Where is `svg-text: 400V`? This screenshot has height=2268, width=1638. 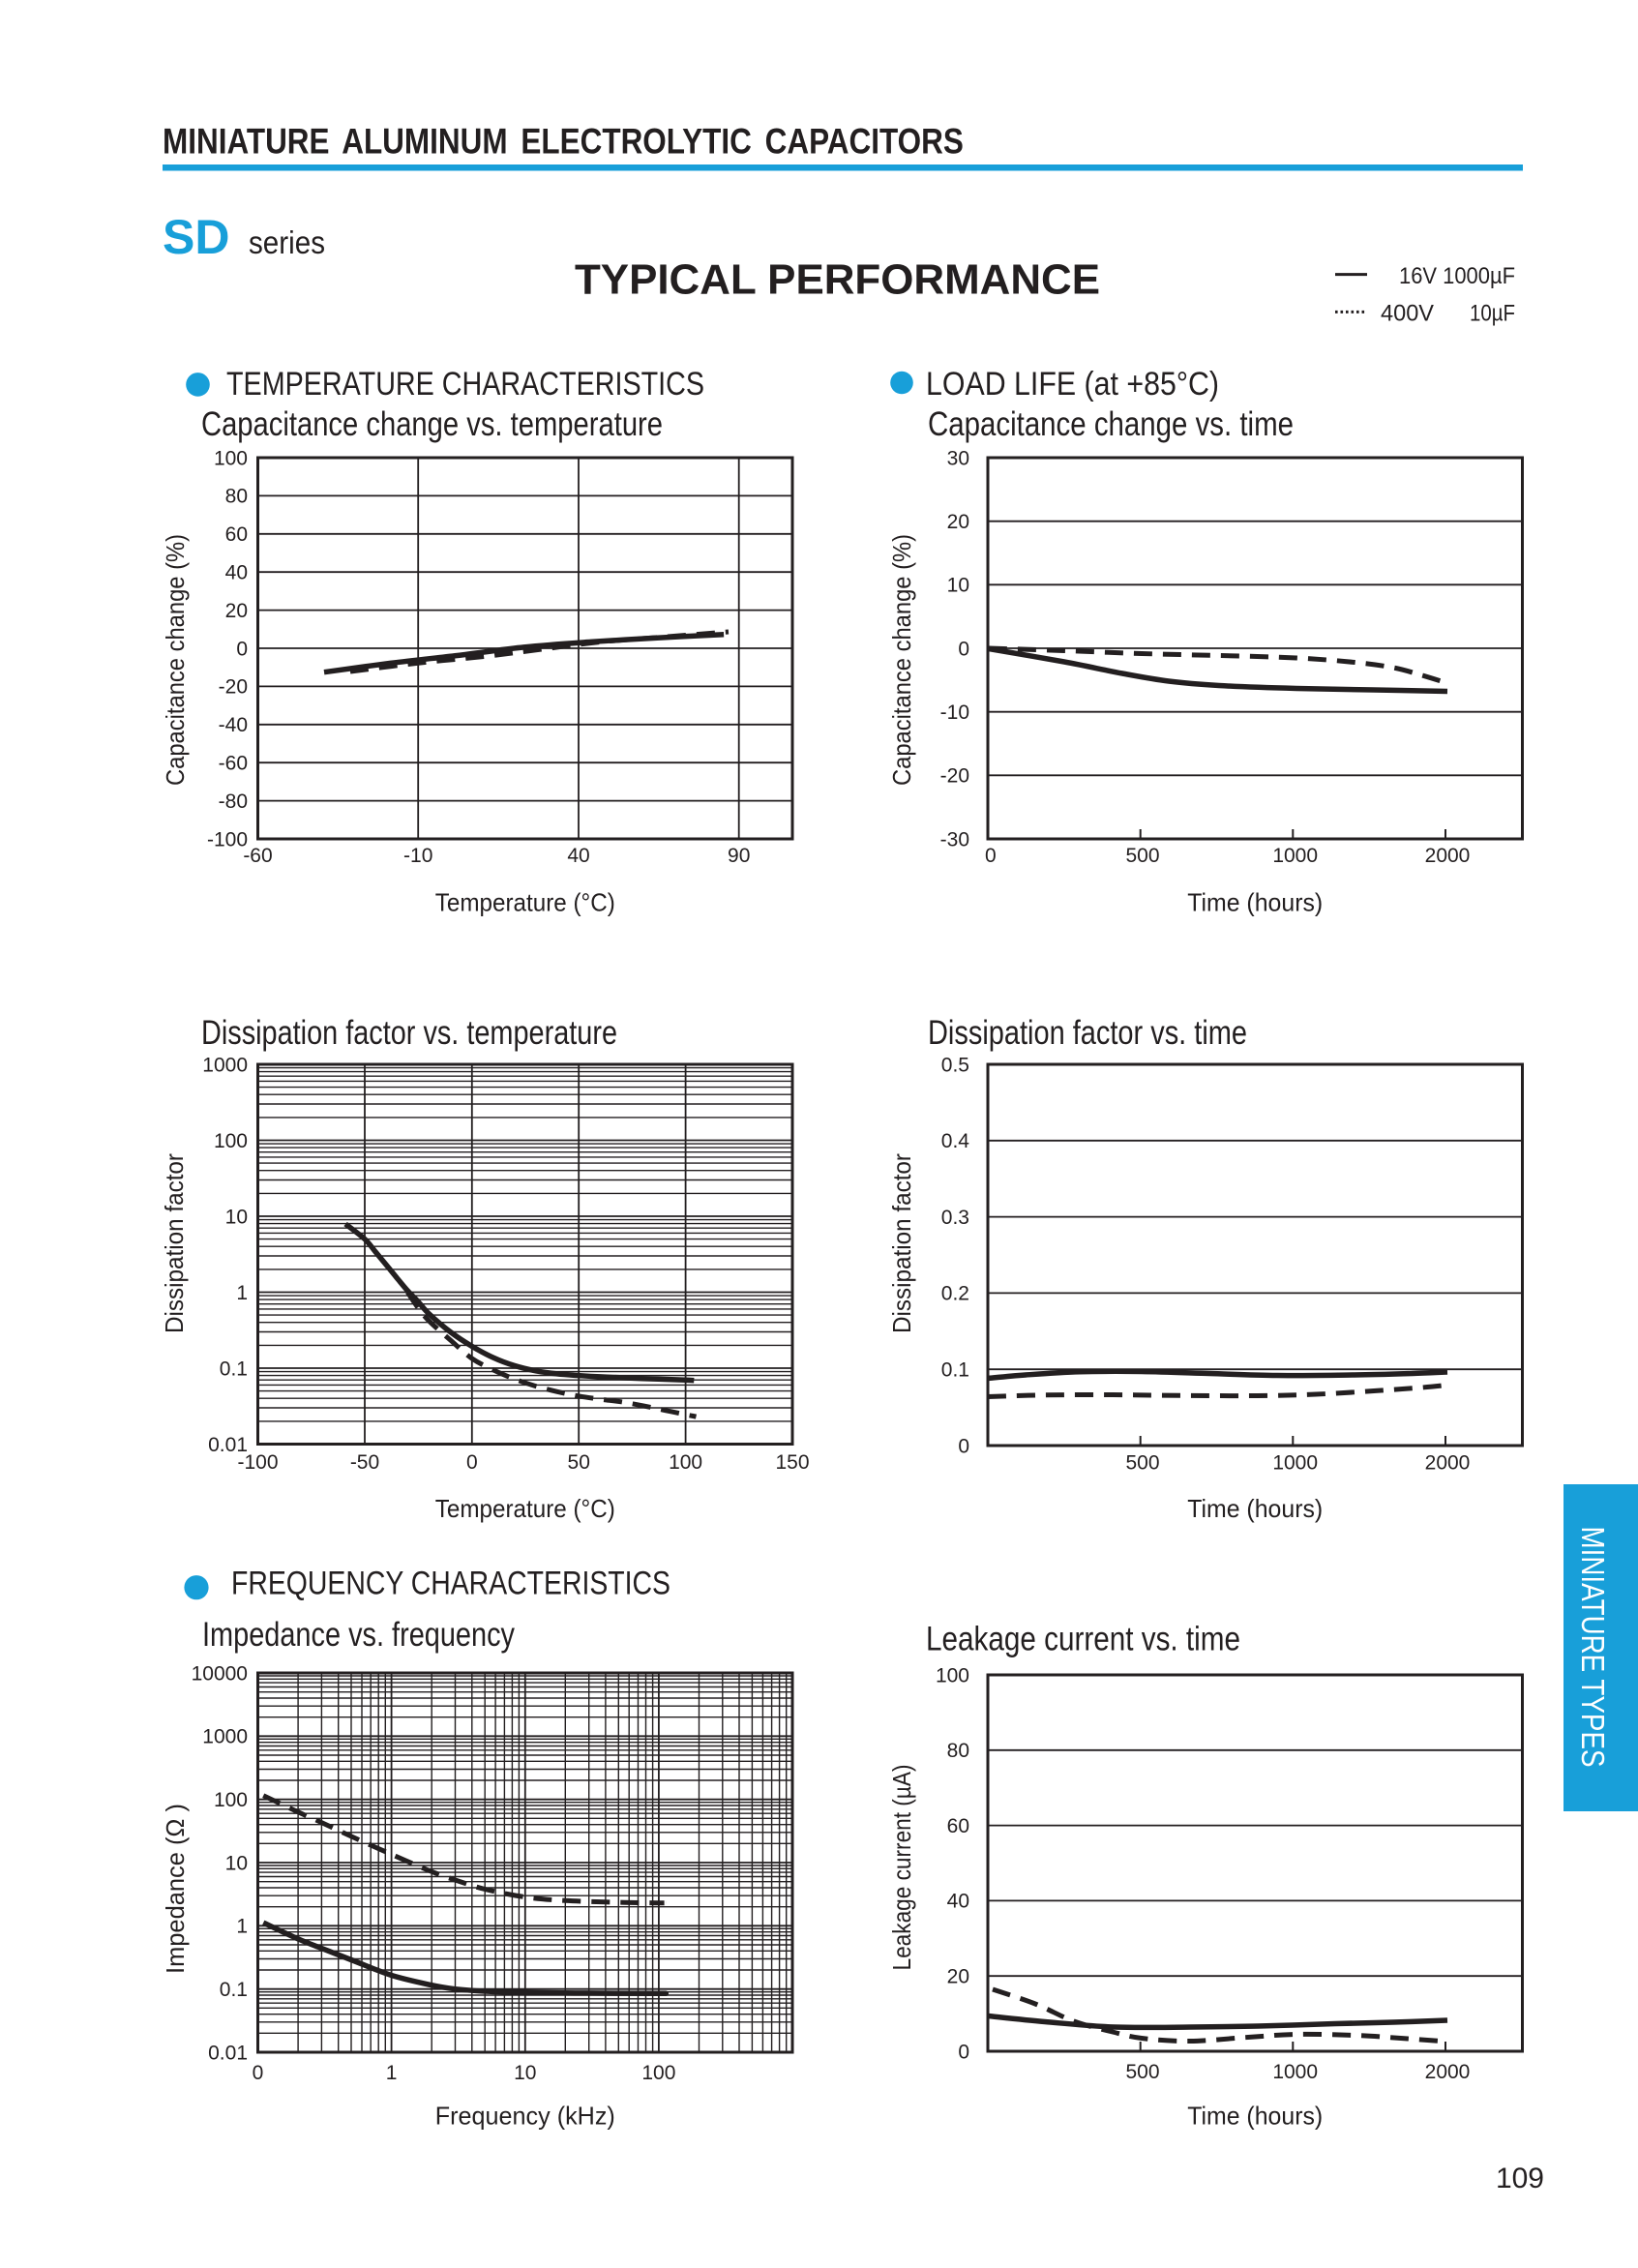 svg-text: 400V is located at coordinates (1407, 314).